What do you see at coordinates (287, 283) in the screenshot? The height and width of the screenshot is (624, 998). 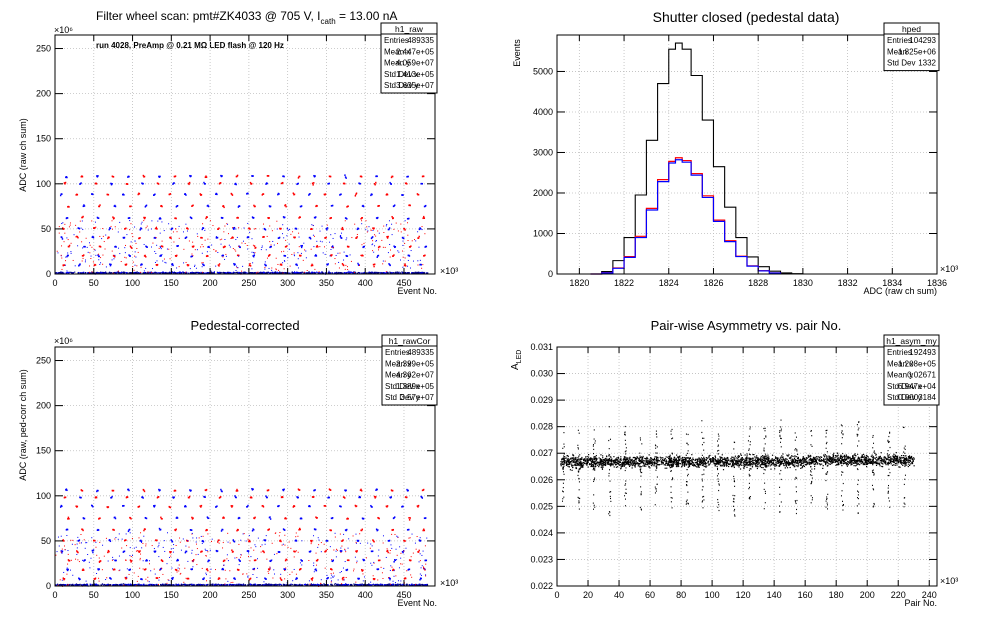 I see `x-tick-label: 300` at bounding box center [287, 283].